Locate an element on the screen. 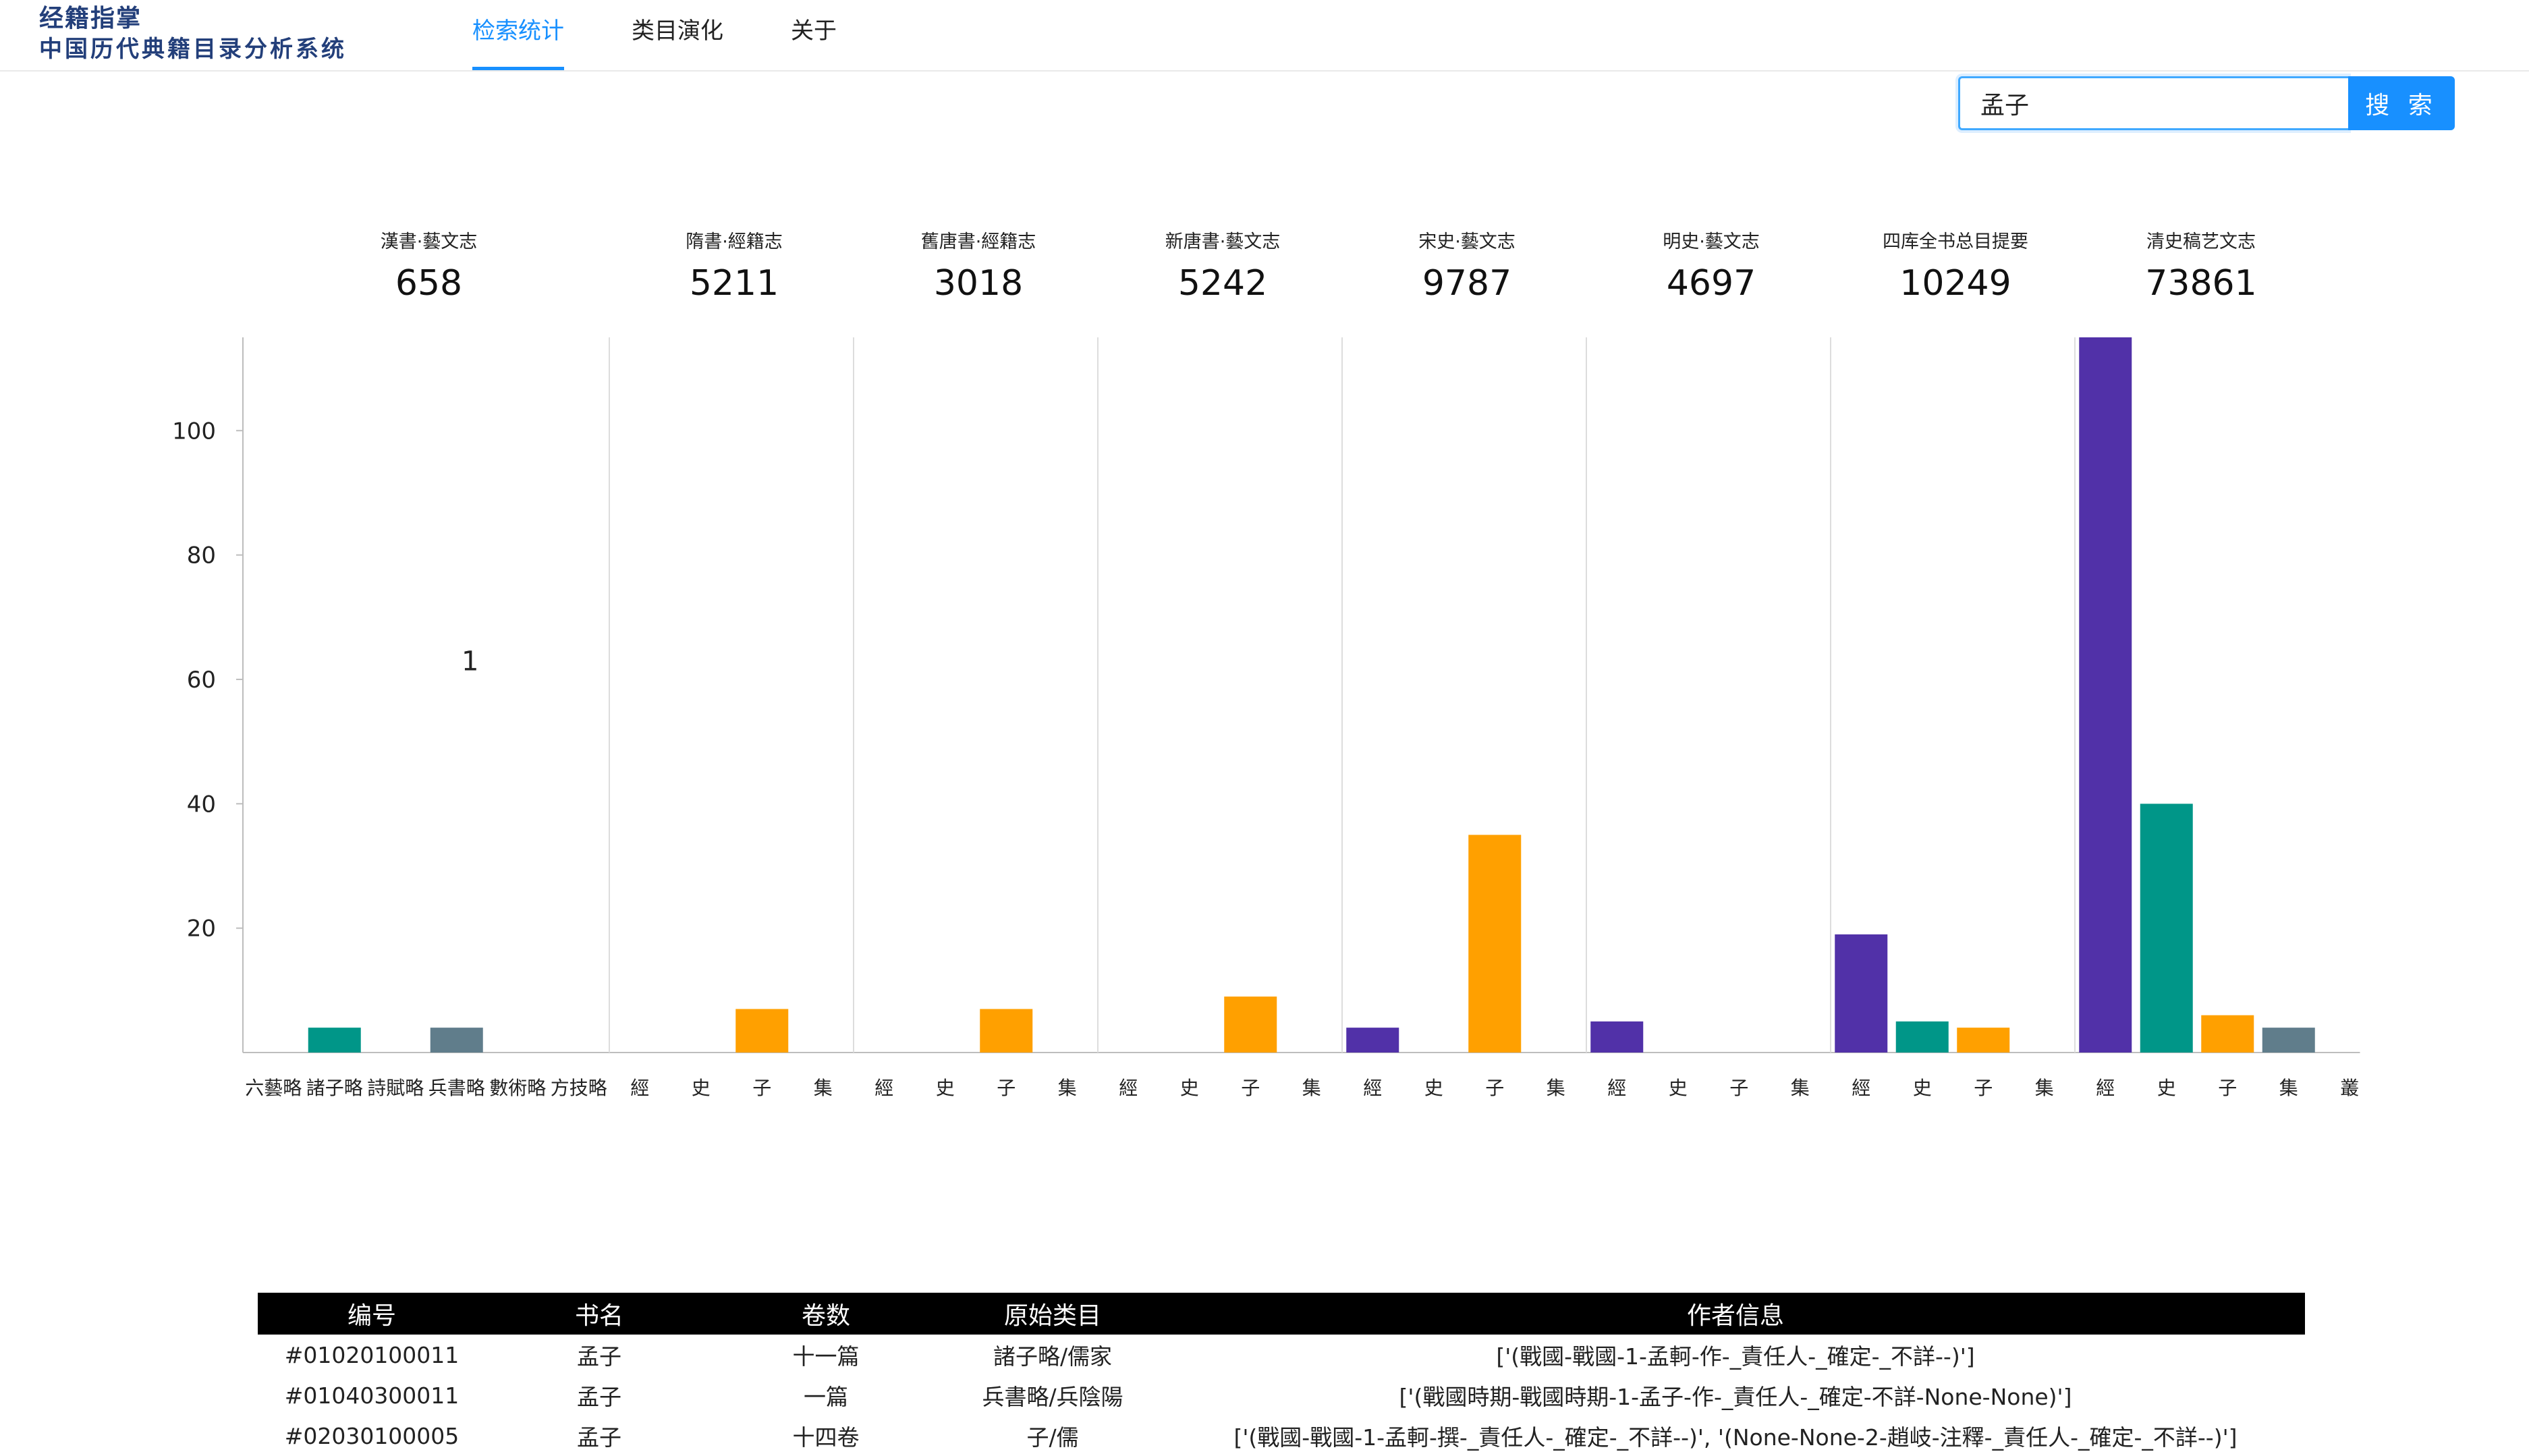  column-header-volumes: 卷数 is located at coordinates (826, 1314).